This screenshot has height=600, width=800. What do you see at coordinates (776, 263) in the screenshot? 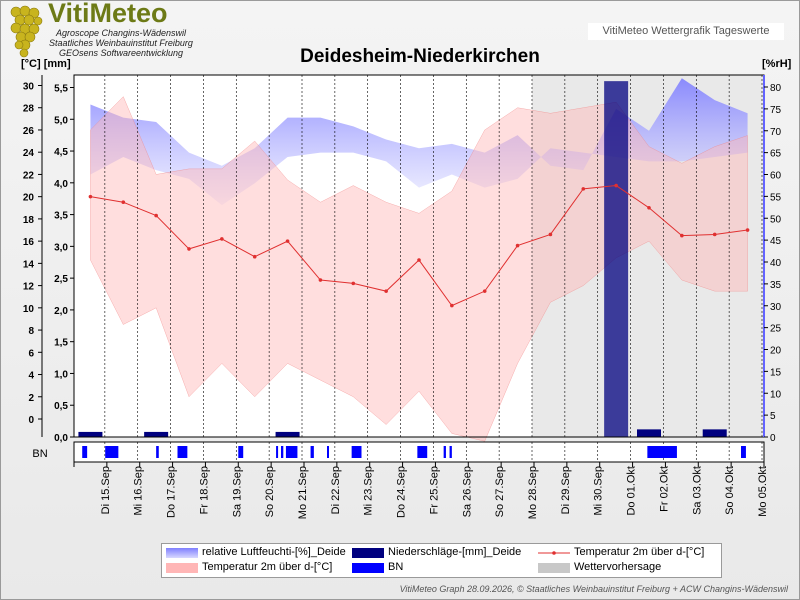
I see `humidity-tick-label: 40` at bounding box center [776, 263].